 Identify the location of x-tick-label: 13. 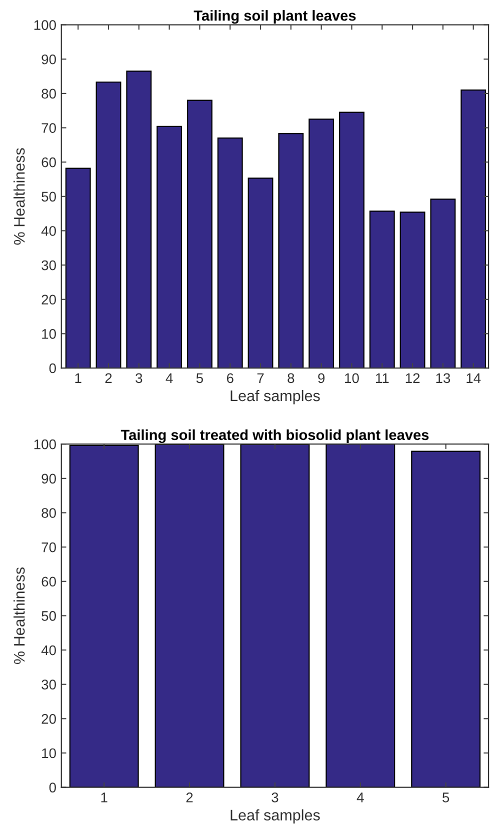
(443, 378).